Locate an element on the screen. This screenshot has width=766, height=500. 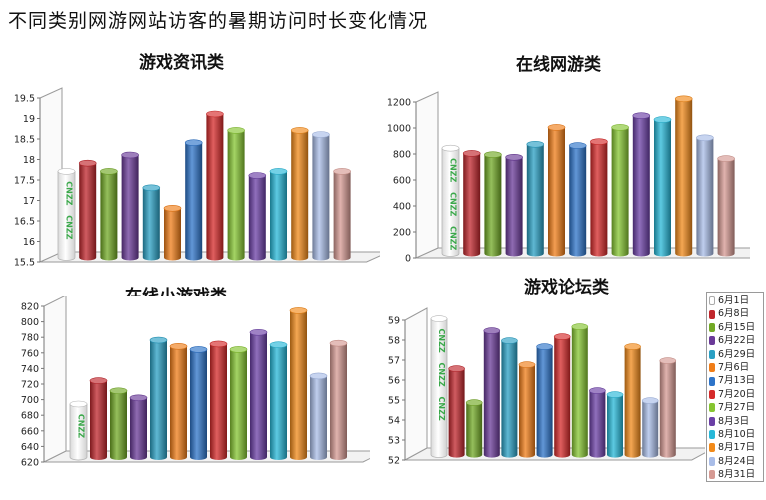
legend-label: 8月24日 is located at coordinates (737, 461).